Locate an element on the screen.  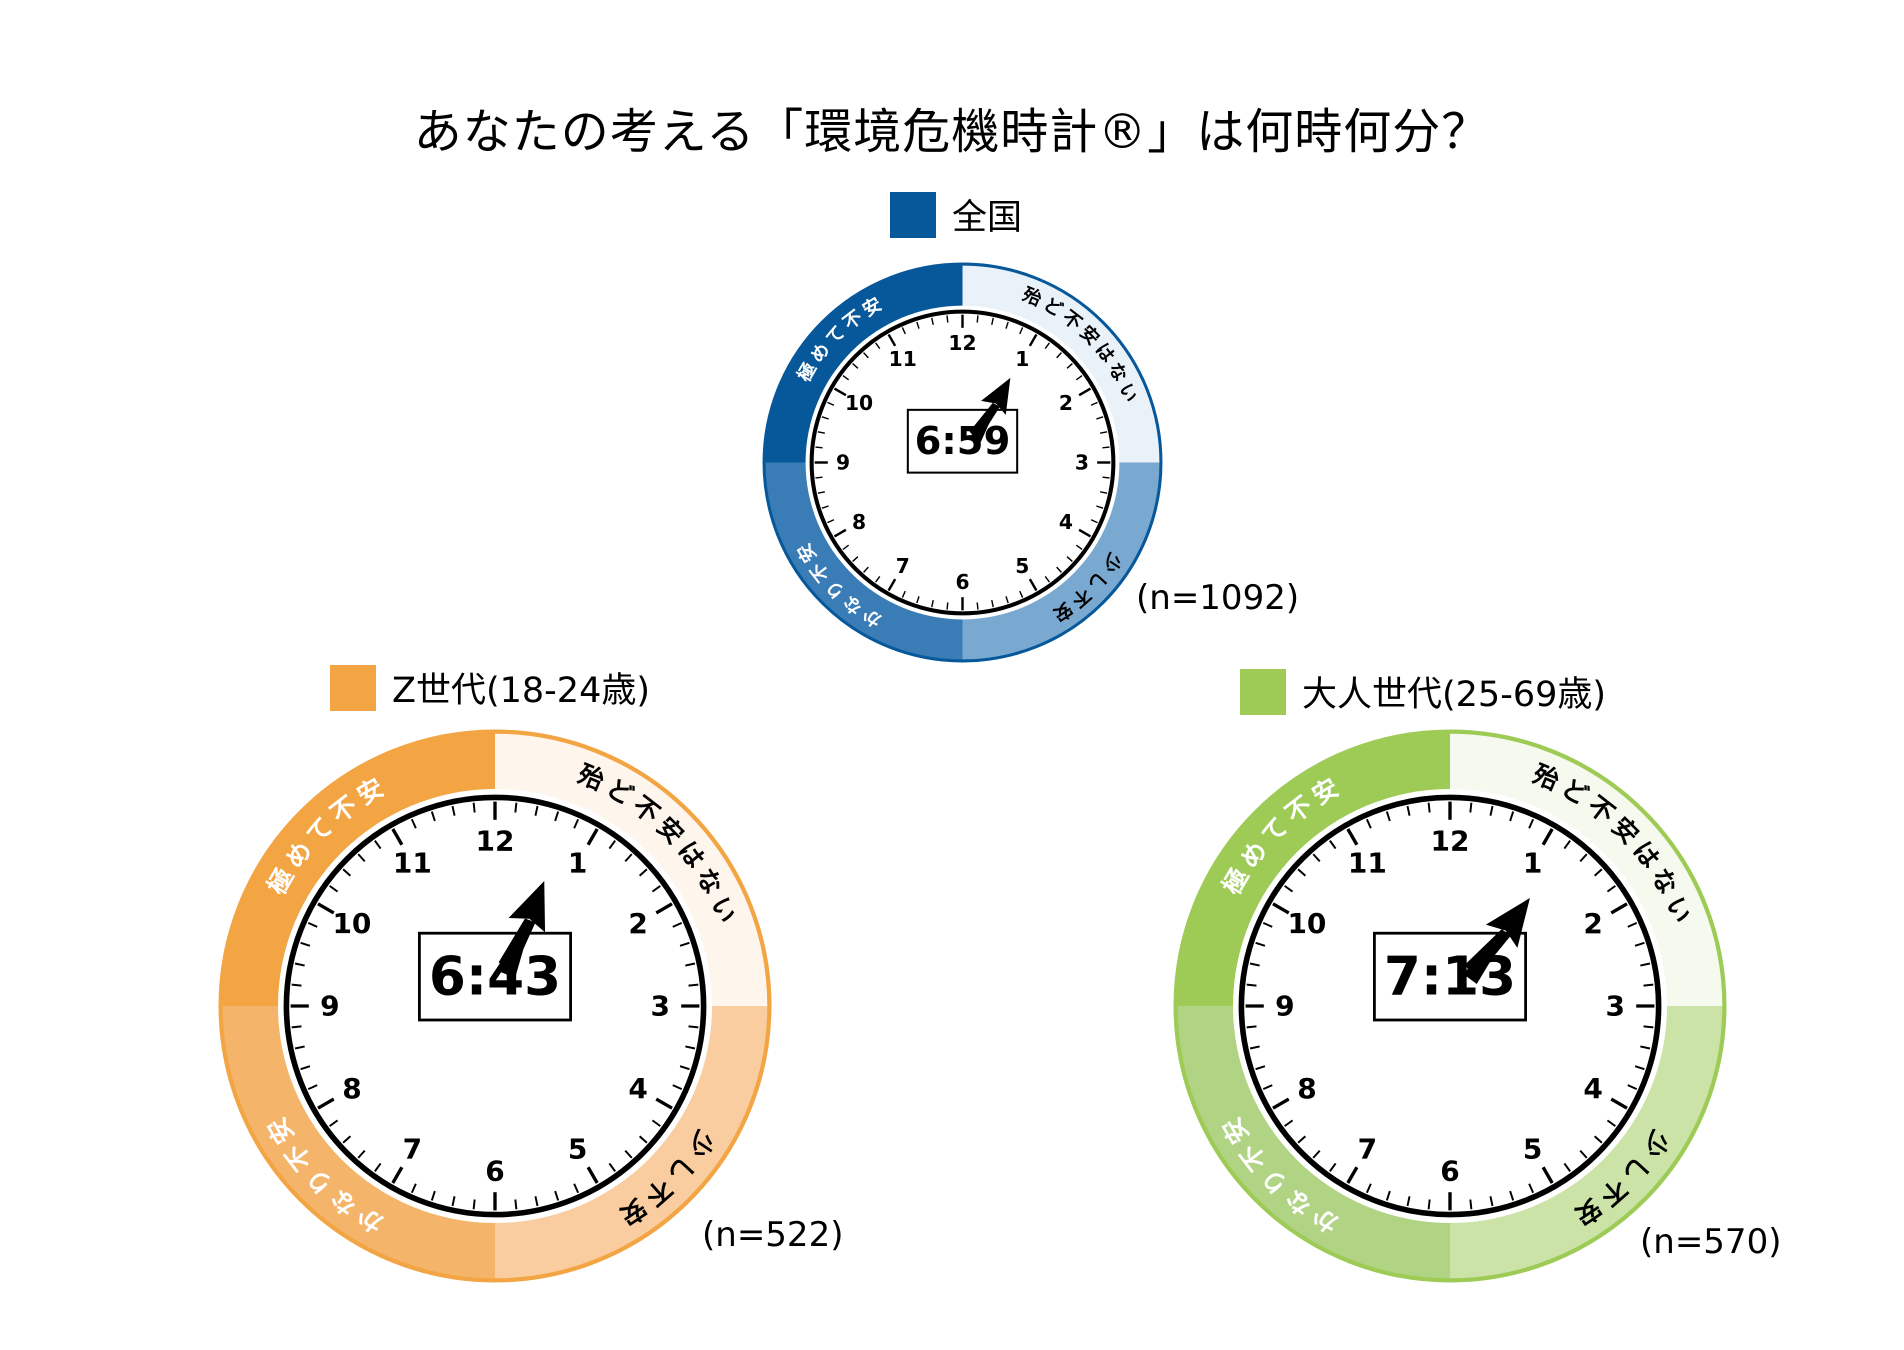
hour-numeral: 11 is located at coordinates (903, 359).